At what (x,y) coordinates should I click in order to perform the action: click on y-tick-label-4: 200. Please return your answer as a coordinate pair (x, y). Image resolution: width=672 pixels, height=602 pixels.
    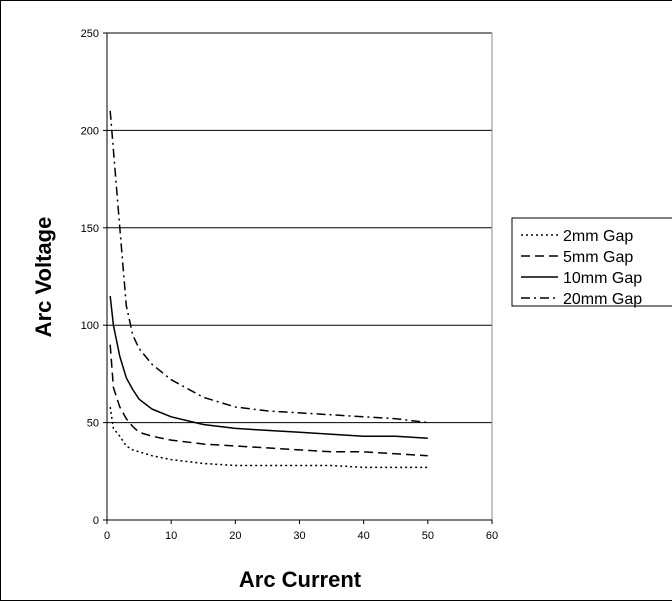
    Looking at the image, I should click on (90, 131).